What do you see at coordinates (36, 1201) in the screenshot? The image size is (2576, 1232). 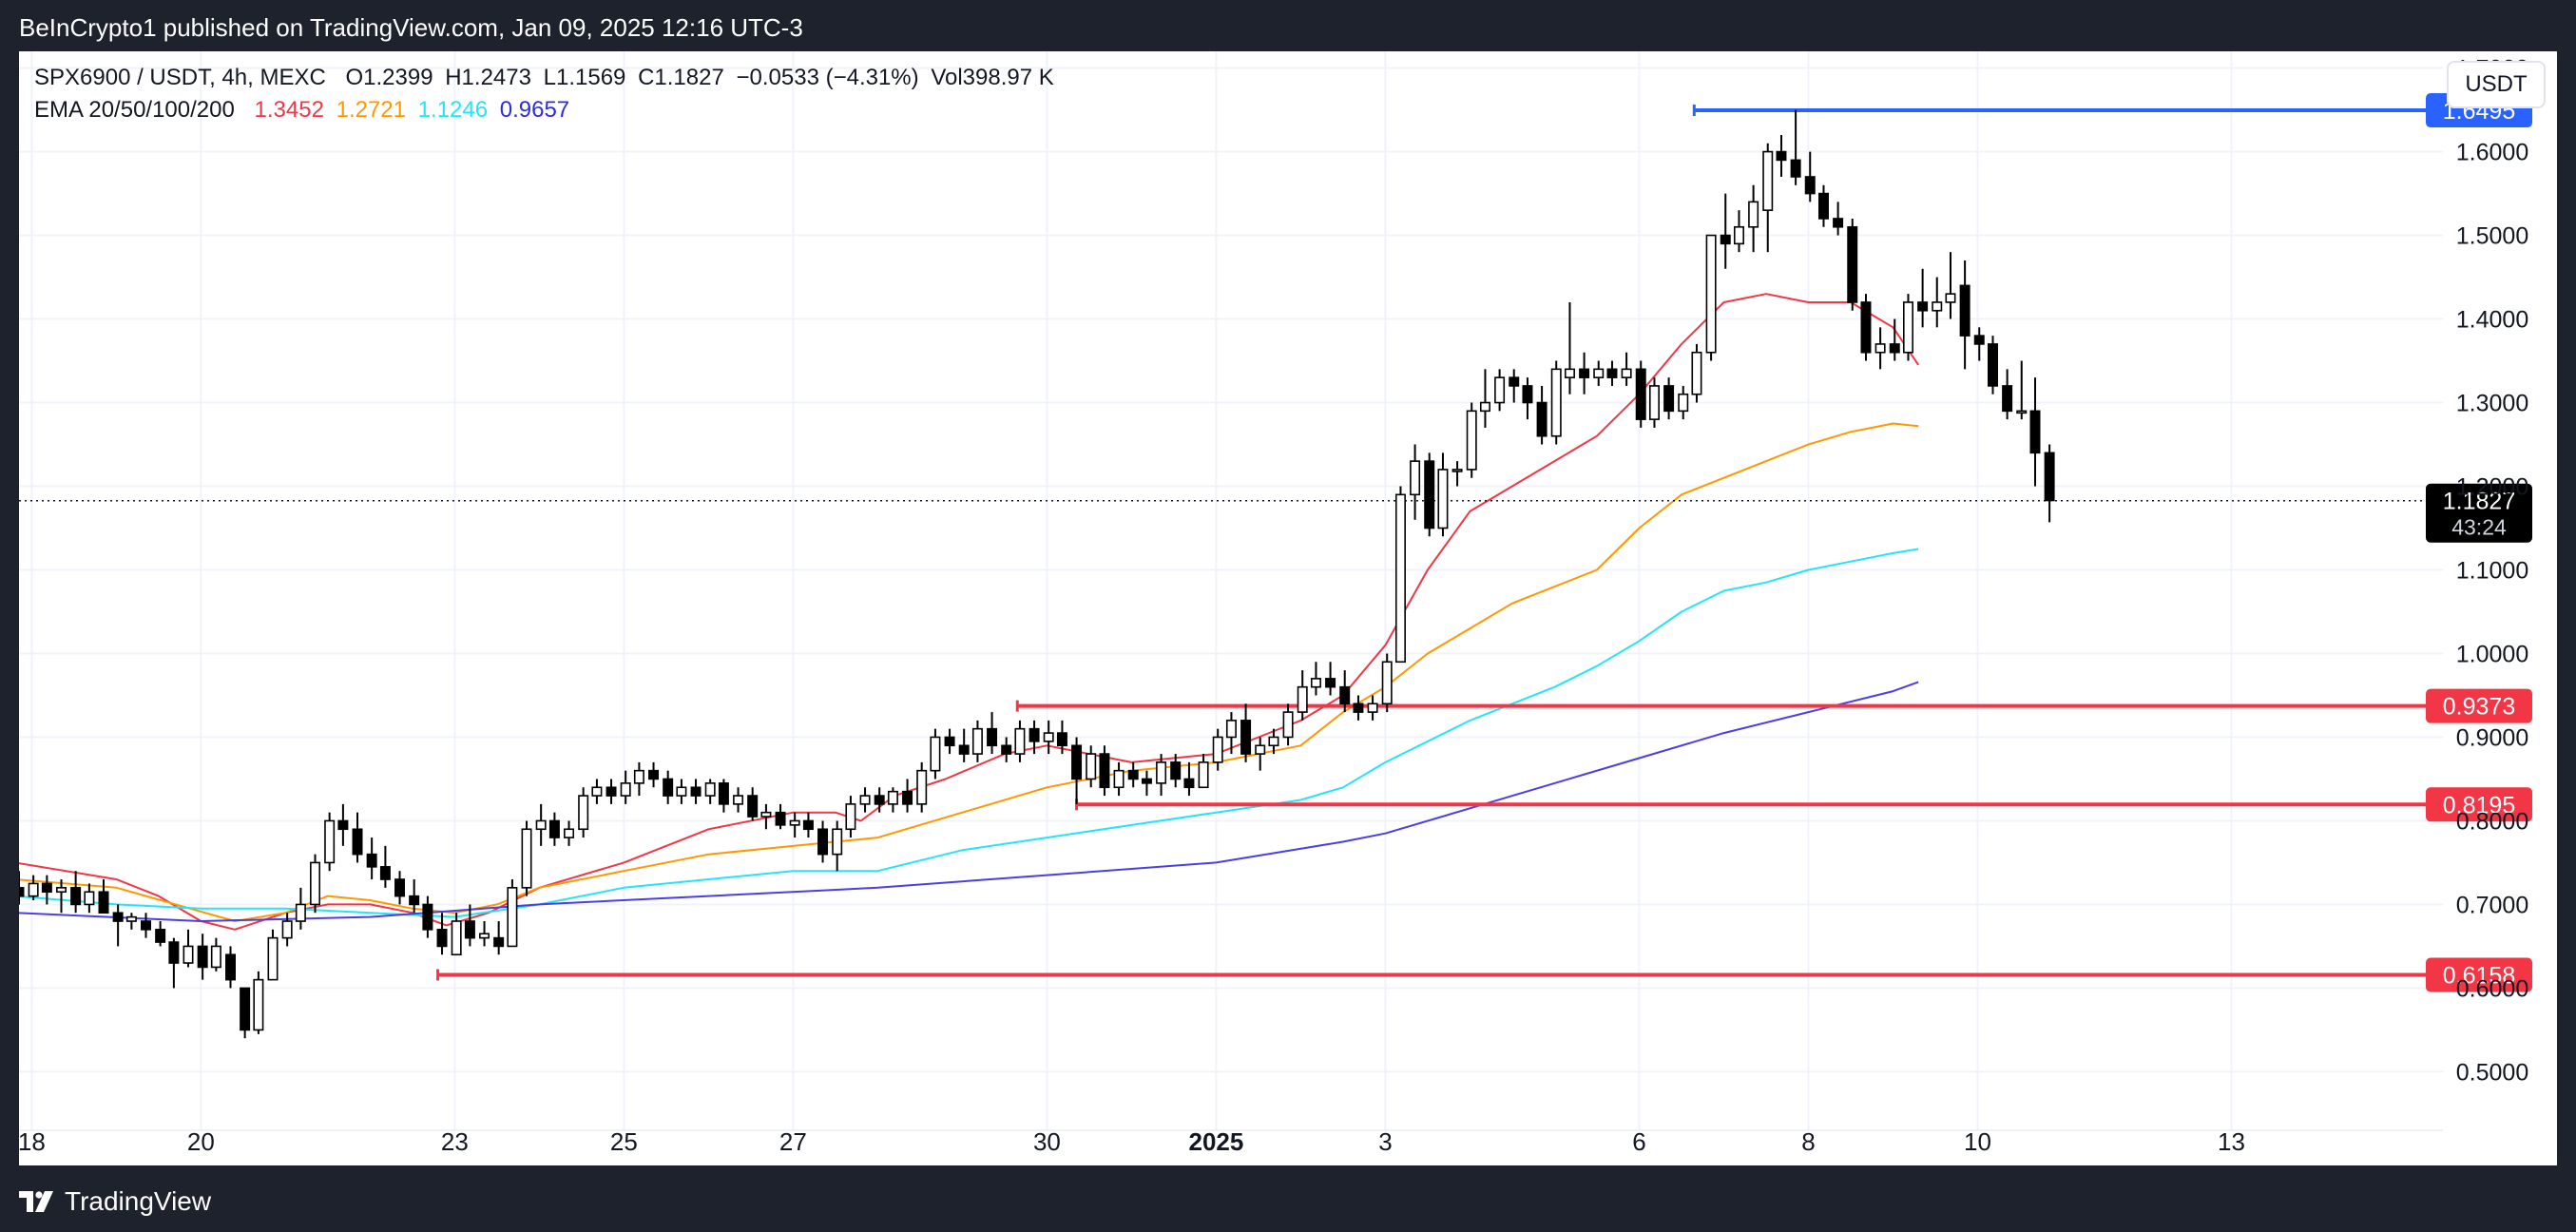 I see `tradingview-logo-icon` at bounding box center [36, 1201].